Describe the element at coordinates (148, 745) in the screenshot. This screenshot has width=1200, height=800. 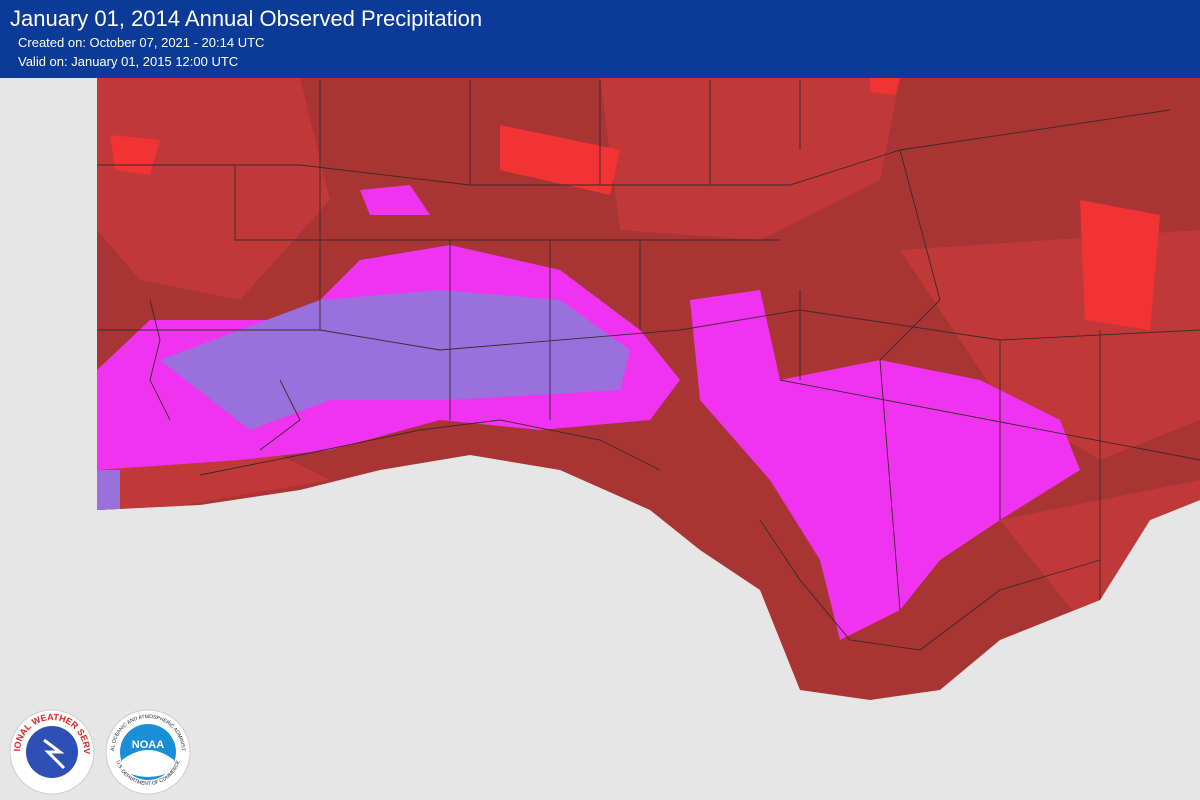
I see `noaa-text: NOAA` at that location.